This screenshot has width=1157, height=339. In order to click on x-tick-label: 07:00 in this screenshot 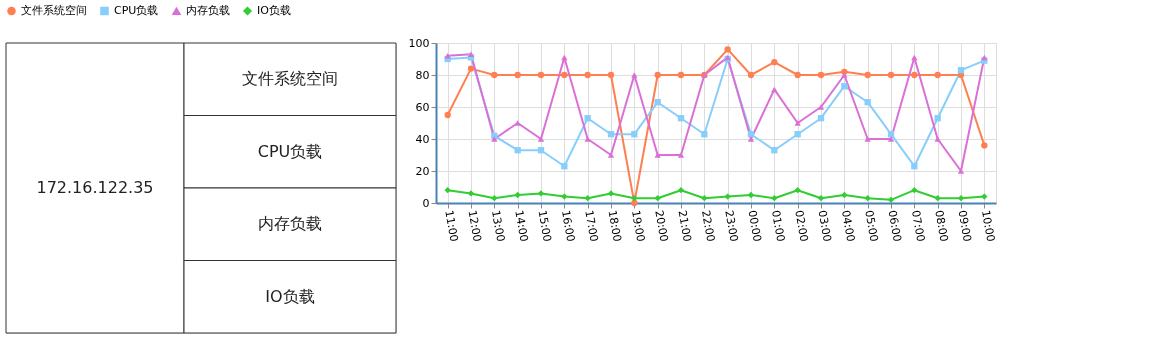, I will do `click(918, 226)`.